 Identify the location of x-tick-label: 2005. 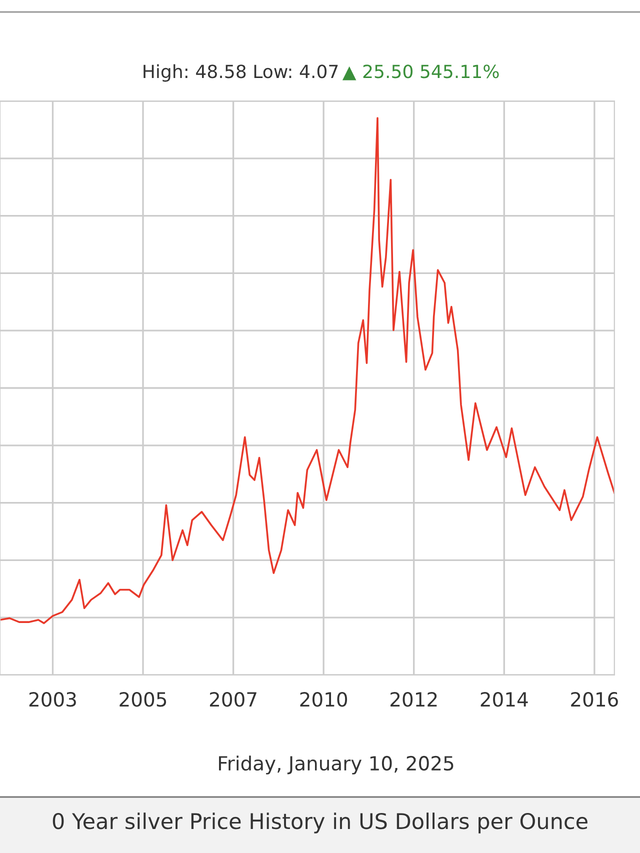
(143, 699).